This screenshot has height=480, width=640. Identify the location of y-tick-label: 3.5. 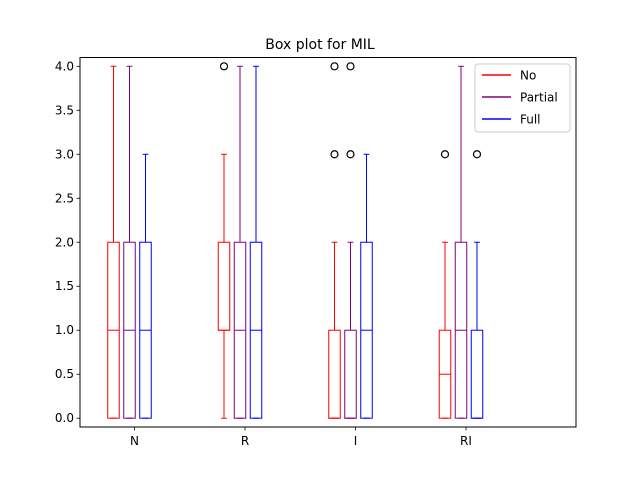
(64, 110).